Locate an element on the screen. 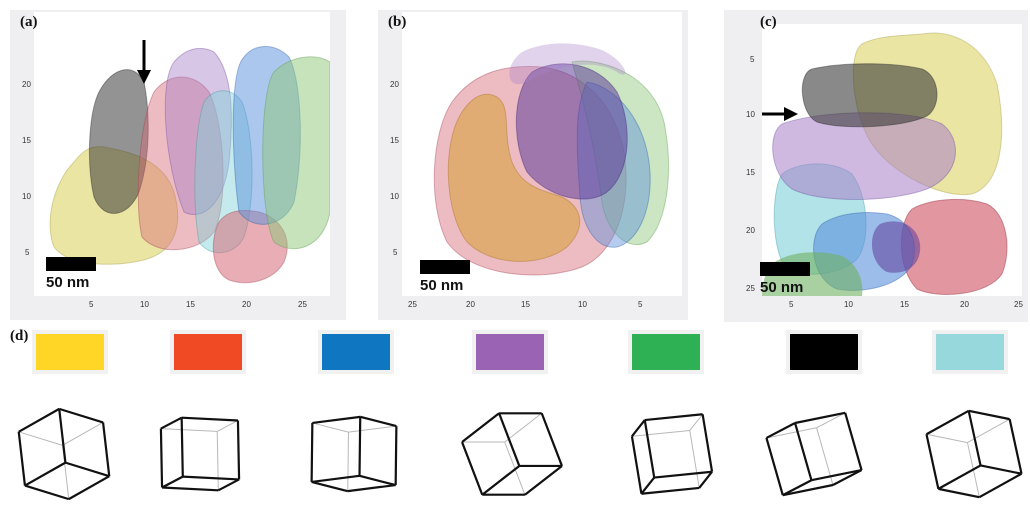 The width and height of the screenshot is (1030, 522). panel-label-a: (a) is located at coordinates (29, 22).